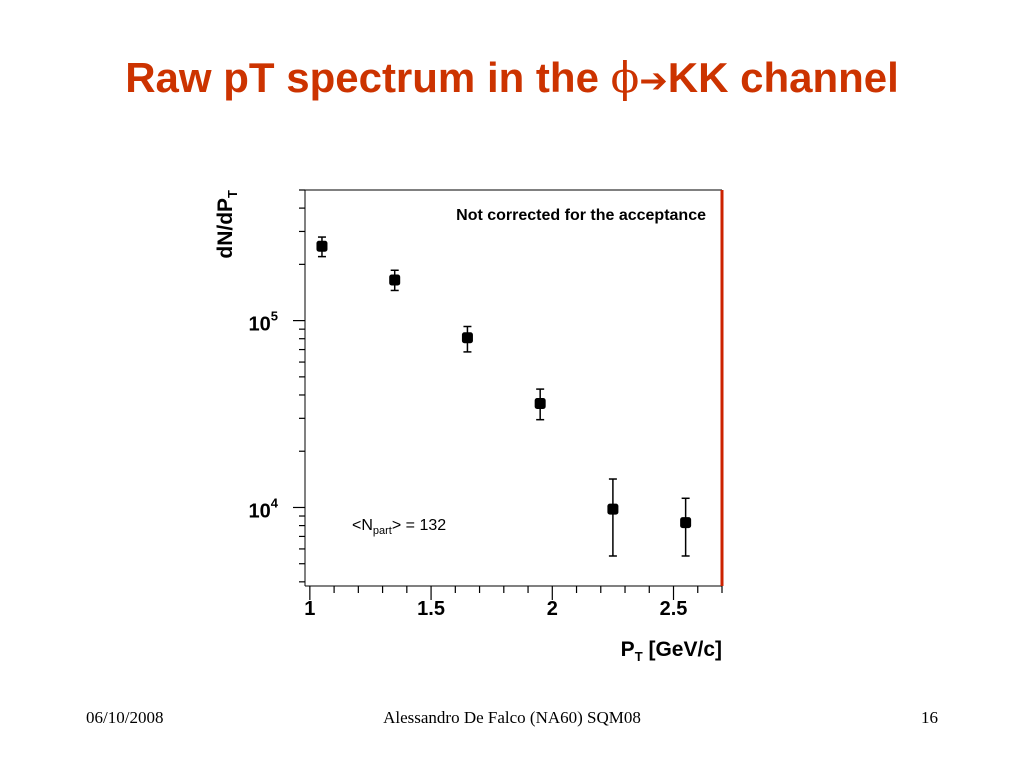 Image resolution: width=1024 pixels, height=773 pixels. I want to click on x-axis-label-rest: [GeV/c], so click(682, 649).